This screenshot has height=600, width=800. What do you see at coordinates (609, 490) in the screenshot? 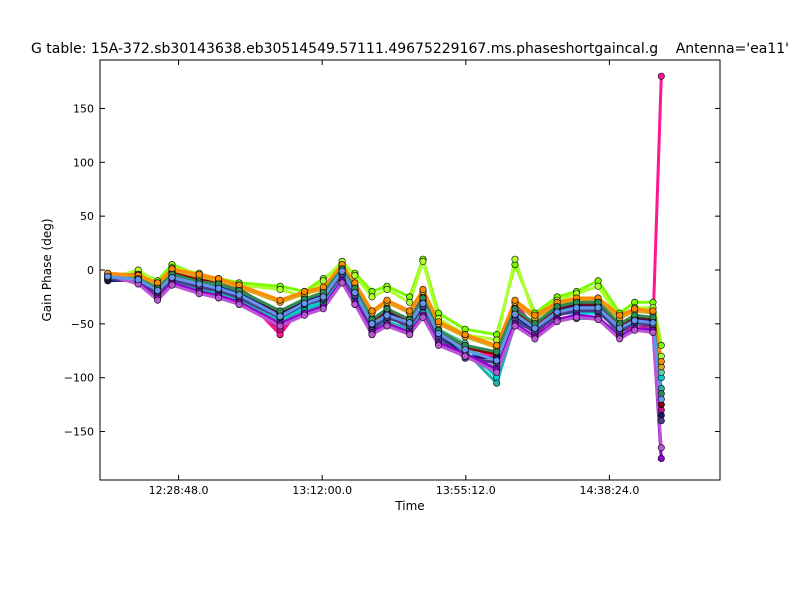
I see `x-tick-label: 14:38:24.0` at bounding box center [609, 490].